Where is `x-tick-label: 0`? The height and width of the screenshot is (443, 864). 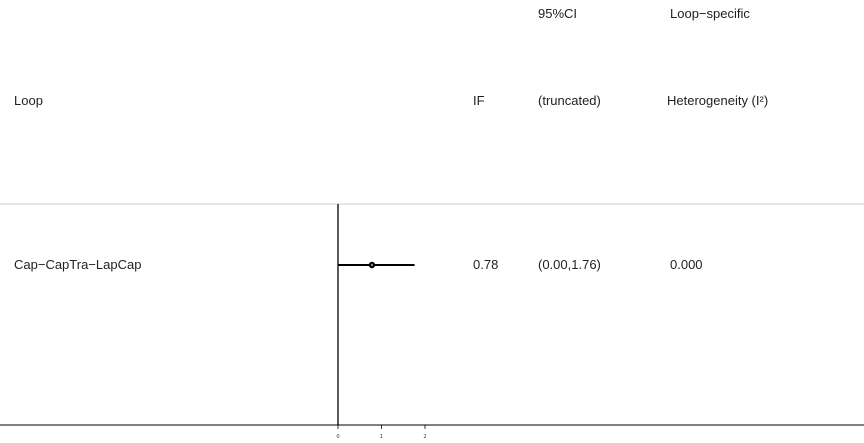 x-tick-label: 0 is located at coordinates (337, 437).